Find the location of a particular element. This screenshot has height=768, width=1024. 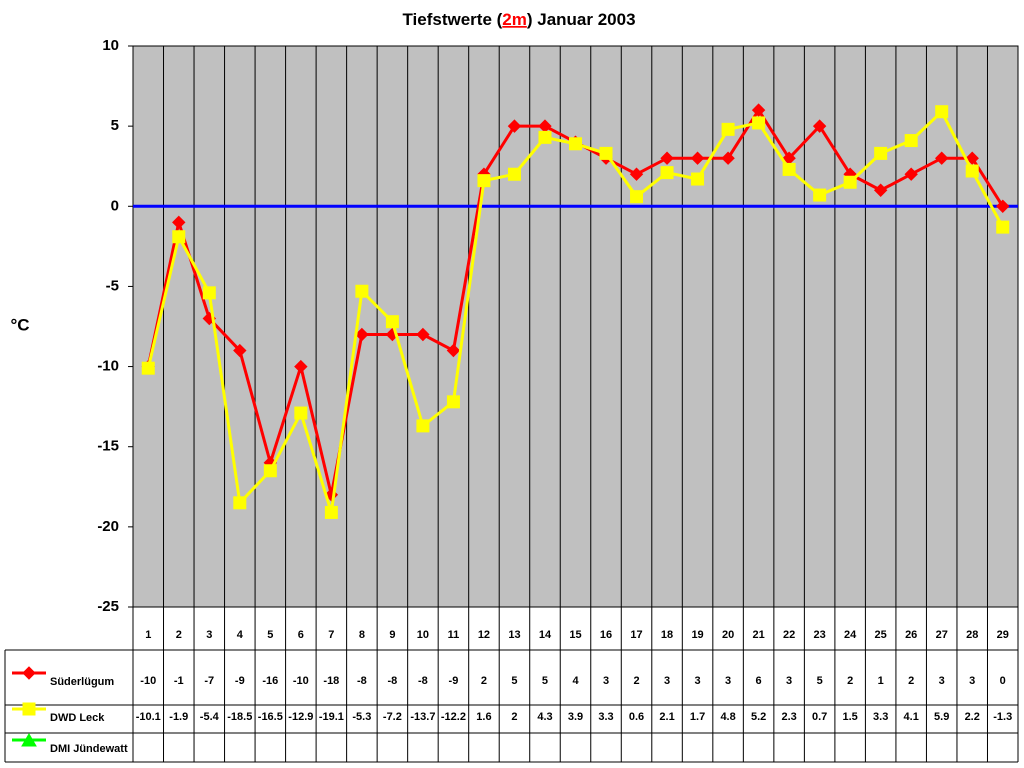

table-value: -16.5 is located at coordinates (270, 717).